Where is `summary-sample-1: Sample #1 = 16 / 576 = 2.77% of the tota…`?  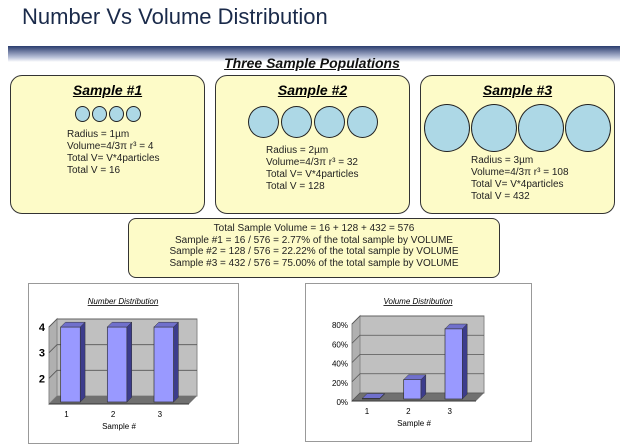
summary-sample-1: Sample #1 = 16 / 576 = 2.77% of the tota… is located at coordinates (314, 240).